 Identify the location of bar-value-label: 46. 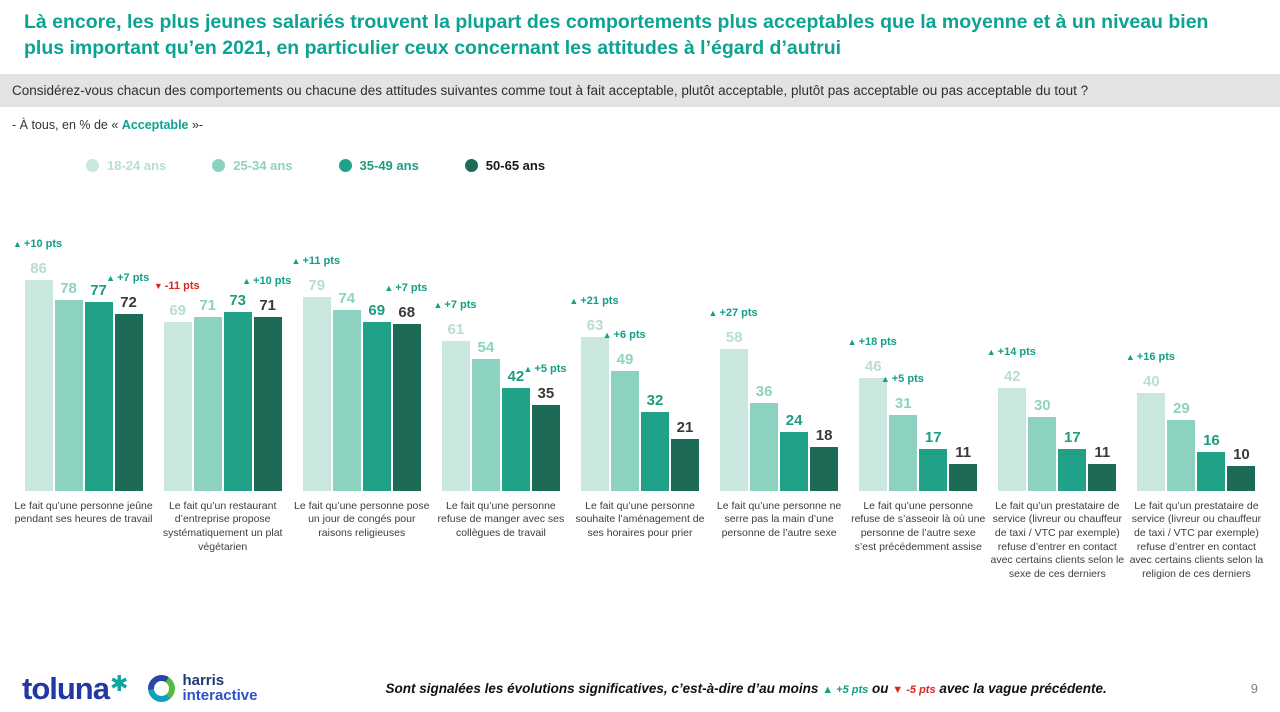
(873, 367).